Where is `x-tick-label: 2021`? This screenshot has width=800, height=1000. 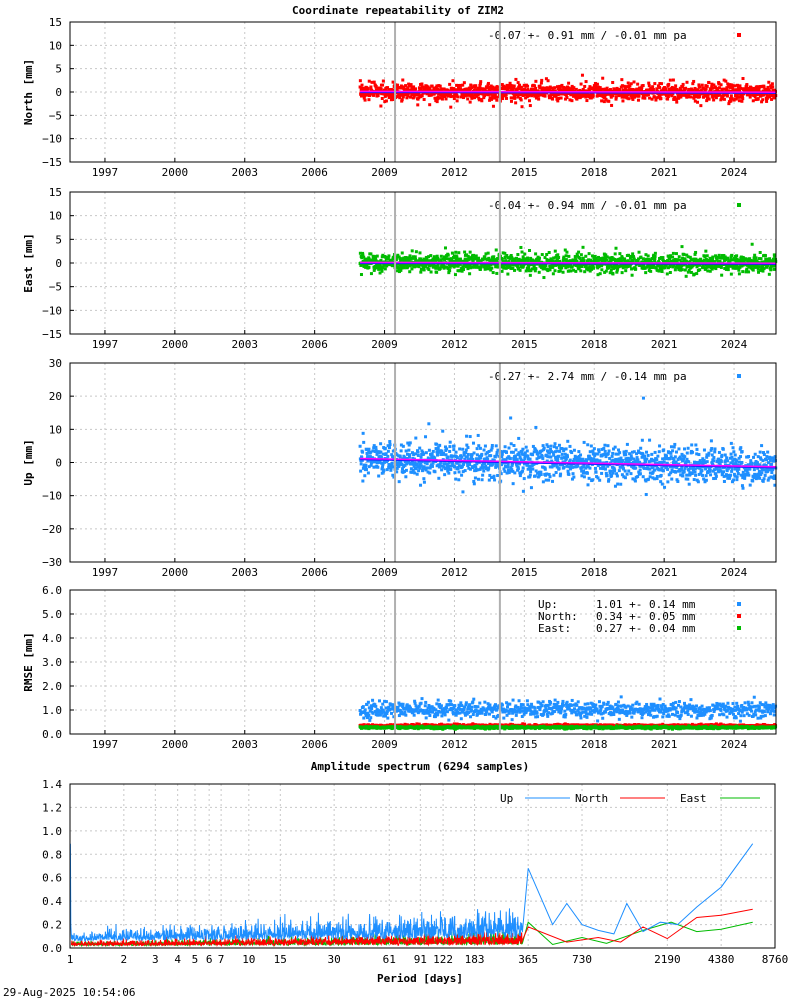 x-tick-label: 2021 is located at coordinates (664, 172).